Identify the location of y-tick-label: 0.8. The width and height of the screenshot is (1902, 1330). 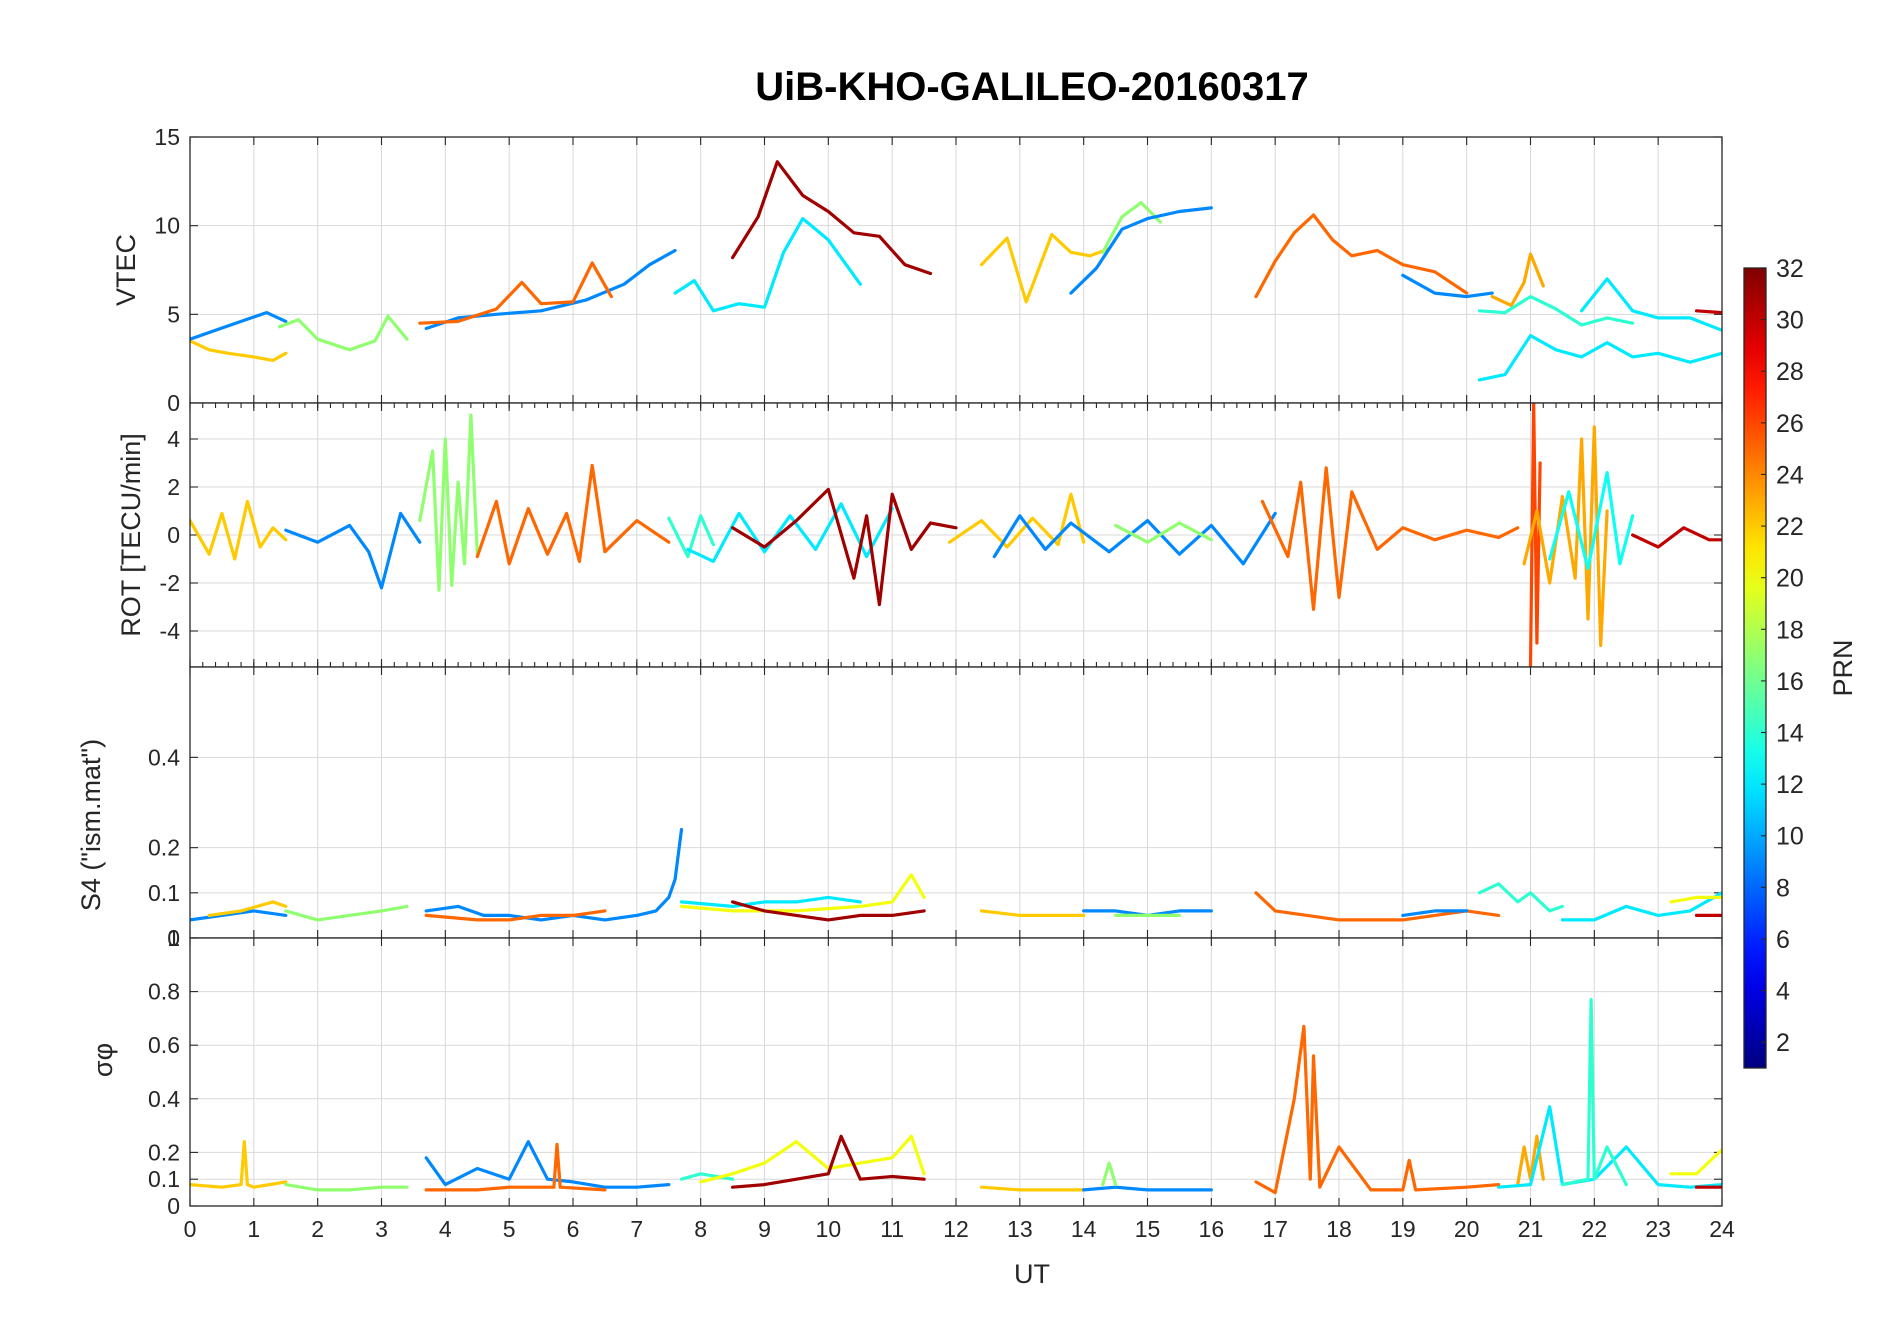
(164, 992).